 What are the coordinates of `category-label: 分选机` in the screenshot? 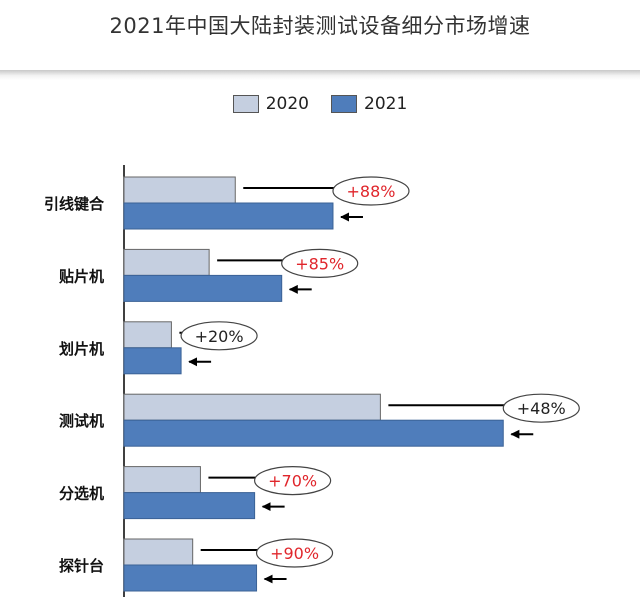 It's located at (81, 494).